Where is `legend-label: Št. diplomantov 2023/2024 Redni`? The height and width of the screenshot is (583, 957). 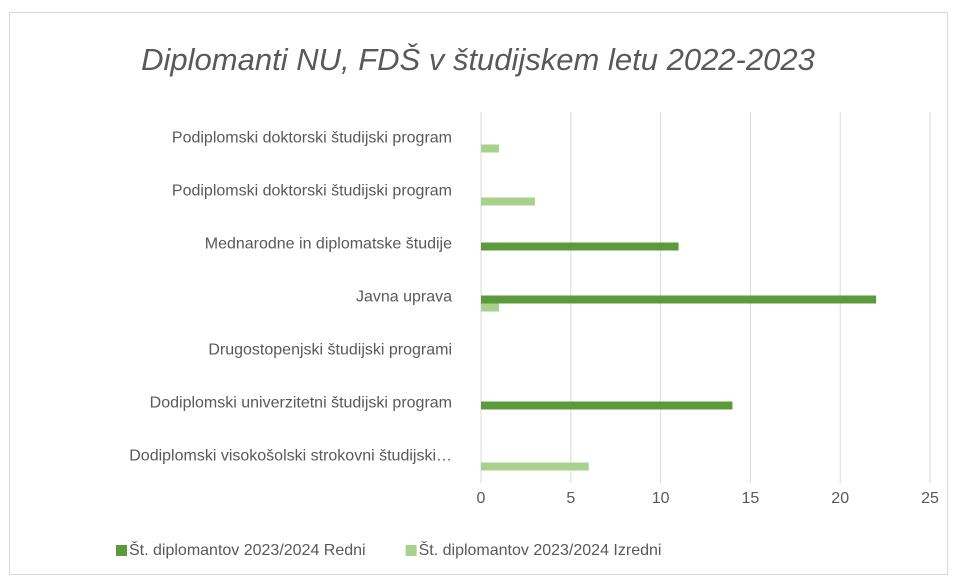
legend-label: Št. diplomantov 2023/2024 Redni is located at coordinates (247, 549).